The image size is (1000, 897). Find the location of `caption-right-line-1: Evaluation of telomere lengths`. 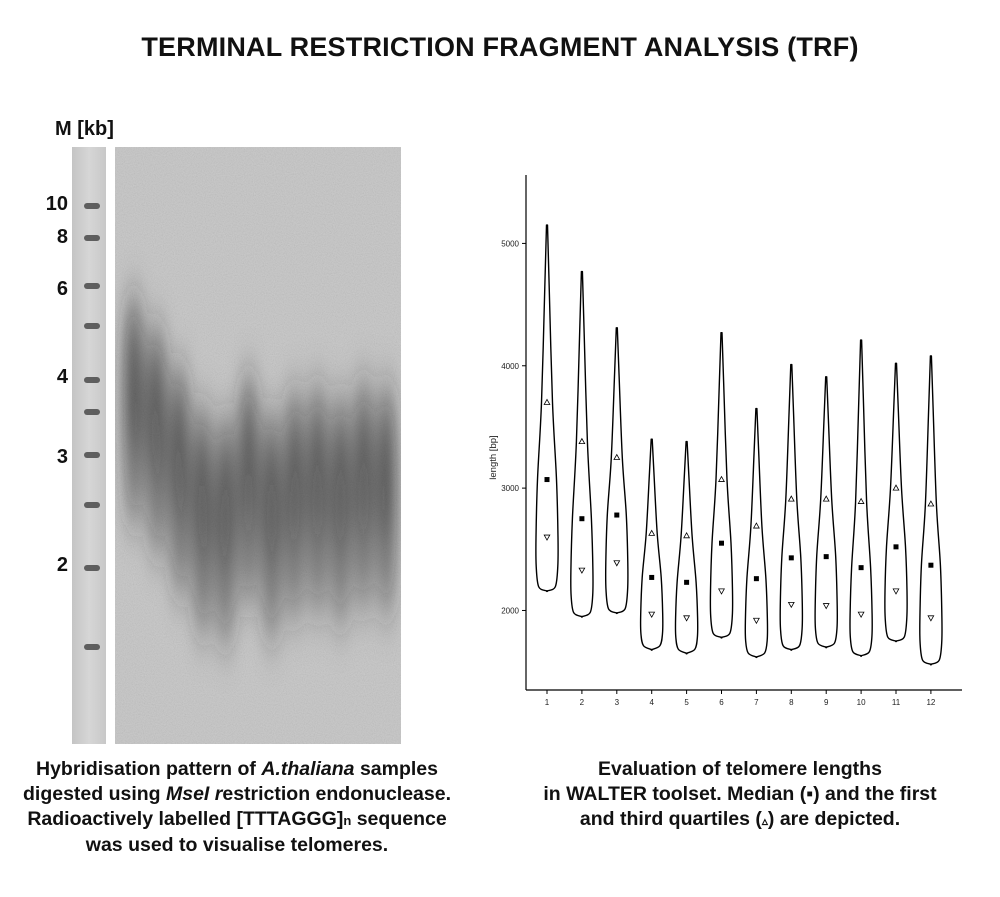

caption-right-line-1: Evaluation of telomere lengths is located at coordinates (740, 769).